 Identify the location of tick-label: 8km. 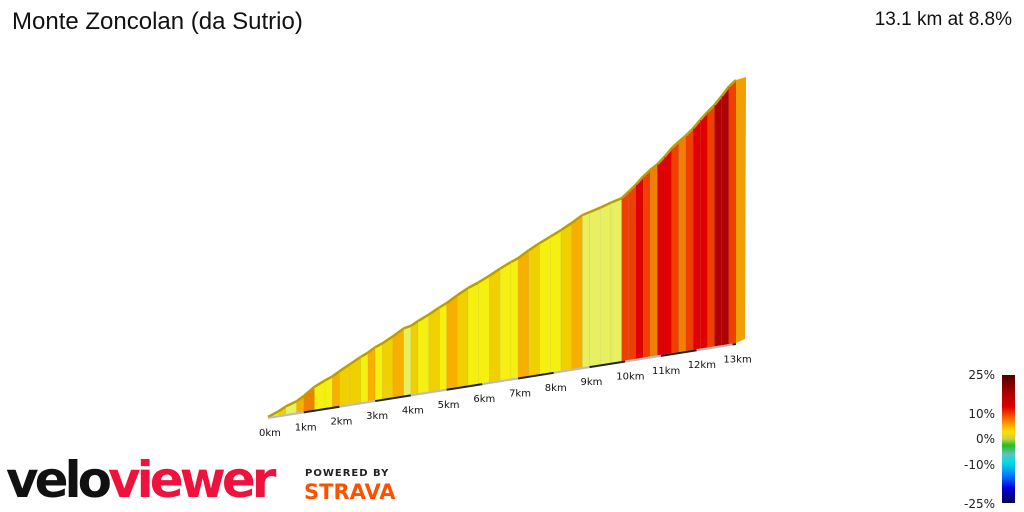
(556, 388).